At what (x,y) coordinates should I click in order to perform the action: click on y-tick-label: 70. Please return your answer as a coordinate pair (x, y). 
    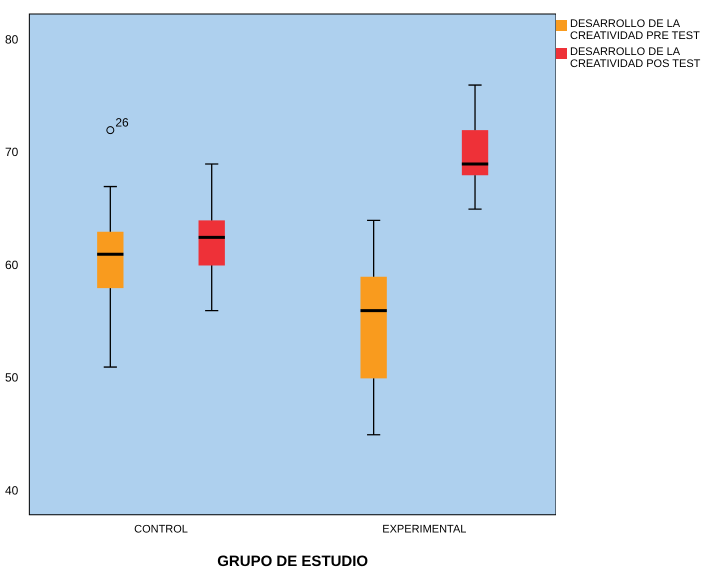
    Looking at the image, I should click on (11, 152).